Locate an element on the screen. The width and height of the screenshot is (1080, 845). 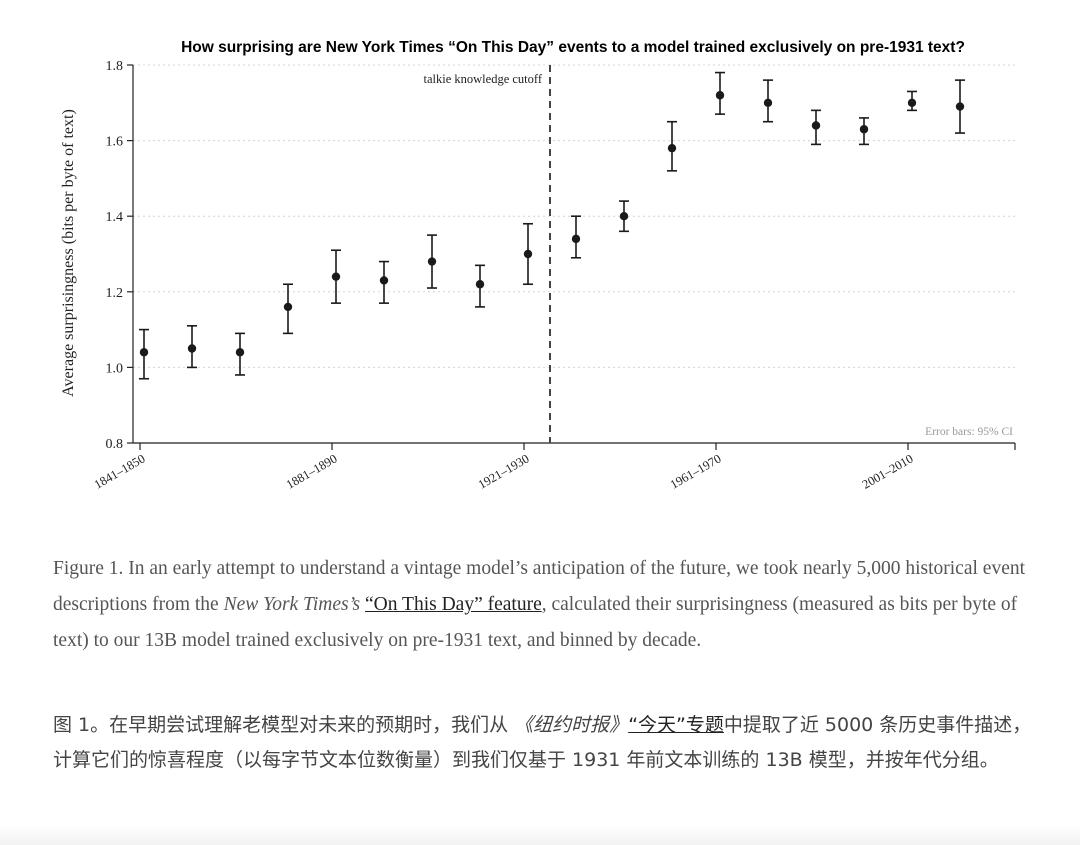
y-tick-label: 1.0 is located at coordinates (115, 368).